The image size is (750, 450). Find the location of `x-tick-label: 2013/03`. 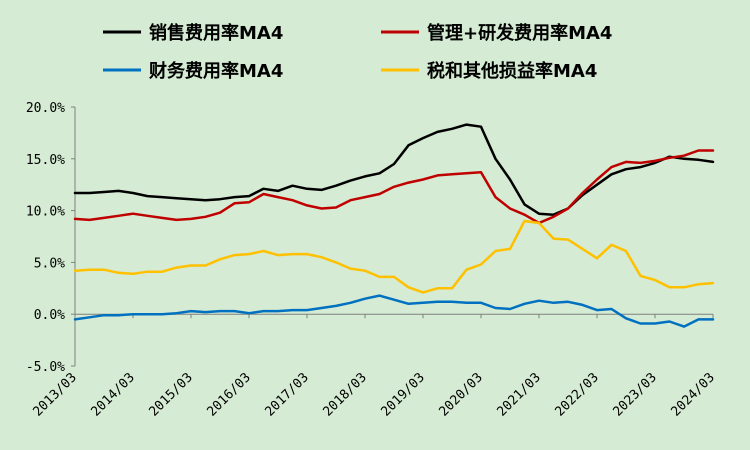

x-tick-label: 2013/03 is located at coordinates (54, 394).